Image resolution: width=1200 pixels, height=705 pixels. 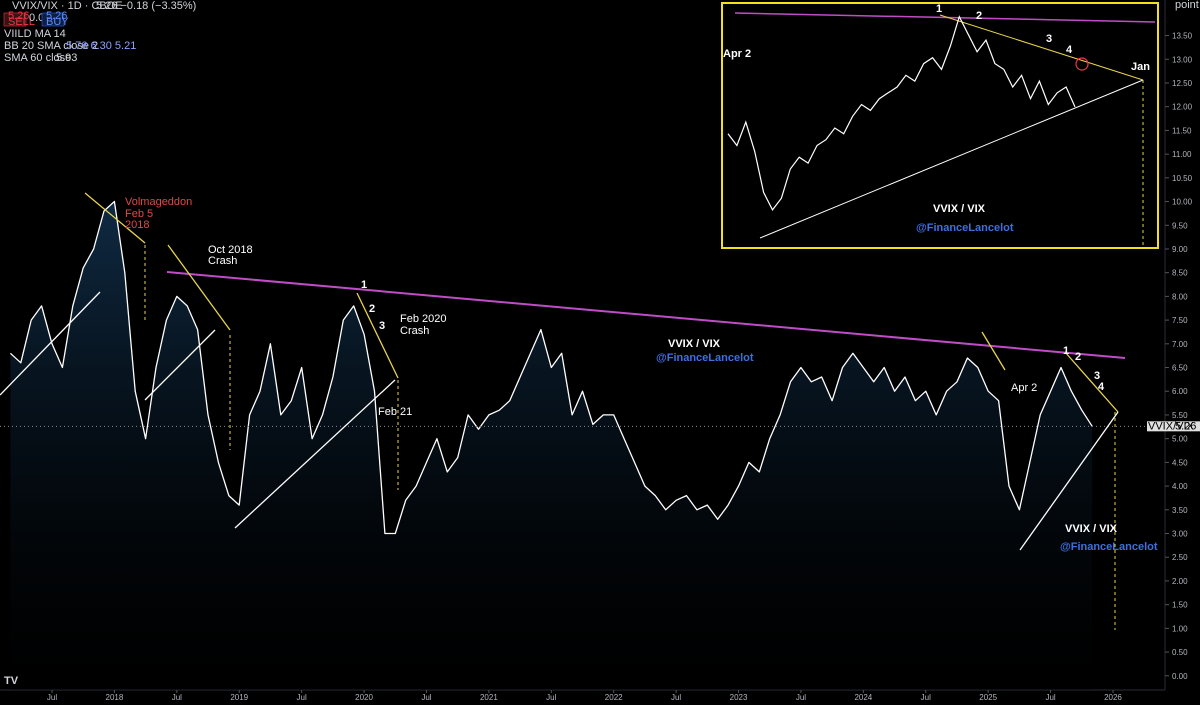 I want to click on y-tick-label: 5.00, so click(x=1180, y=439).